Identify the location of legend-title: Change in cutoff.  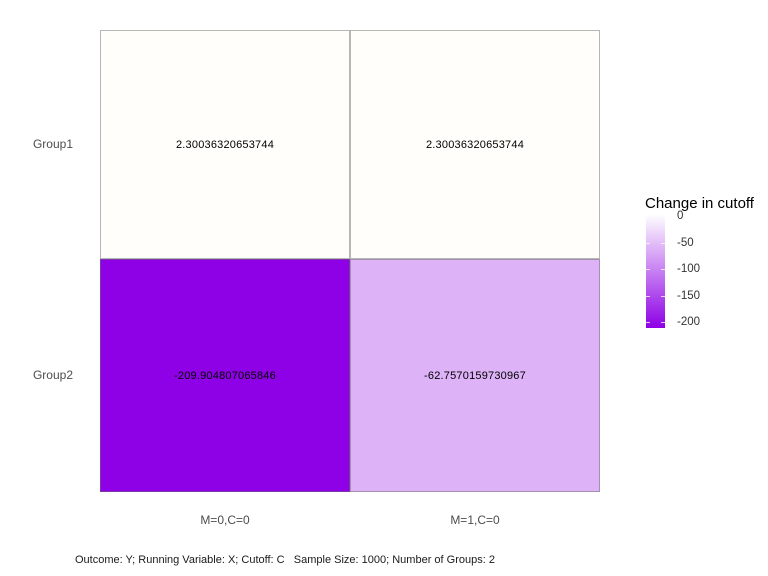
(699, 203).